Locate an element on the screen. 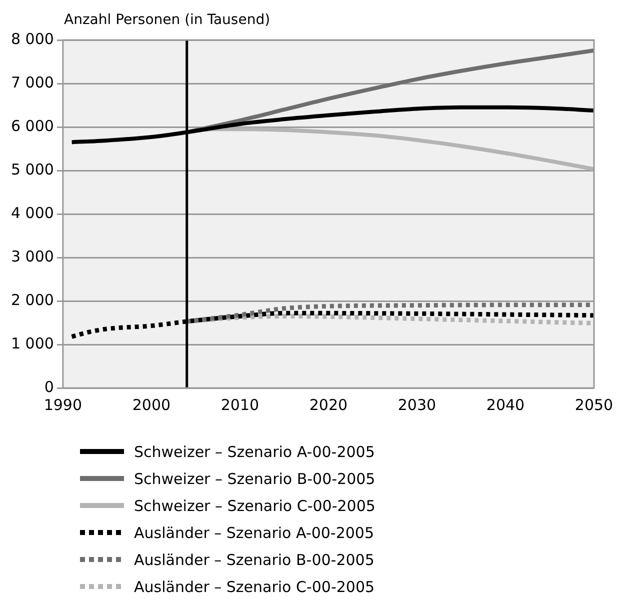  x-tick-label: 2040 is located at coordinates (505, 405).